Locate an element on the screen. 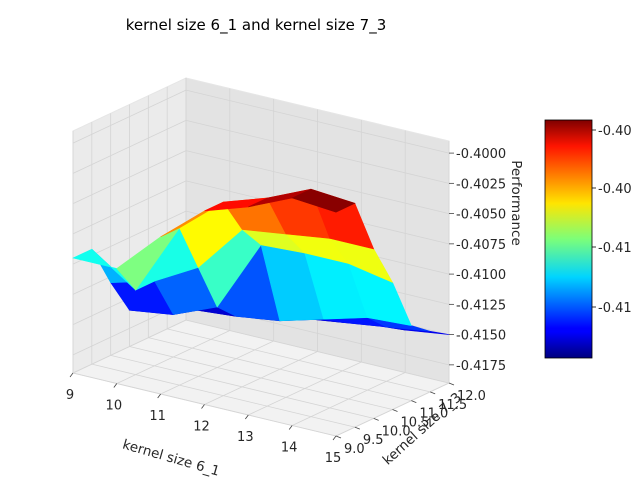  y-tick-label: 10.5 is located at coordinates (415, 423).